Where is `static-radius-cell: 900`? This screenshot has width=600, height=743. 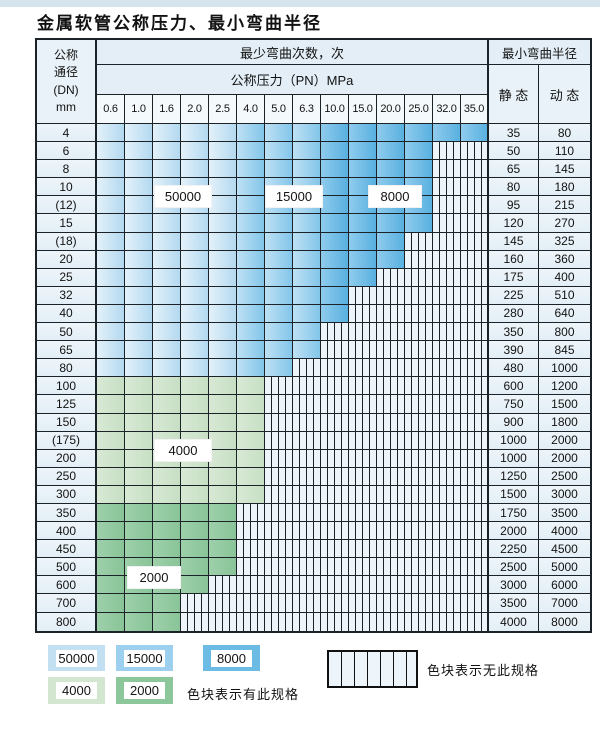 static-radius-cell: 900 is located at coordinates (514, 422).